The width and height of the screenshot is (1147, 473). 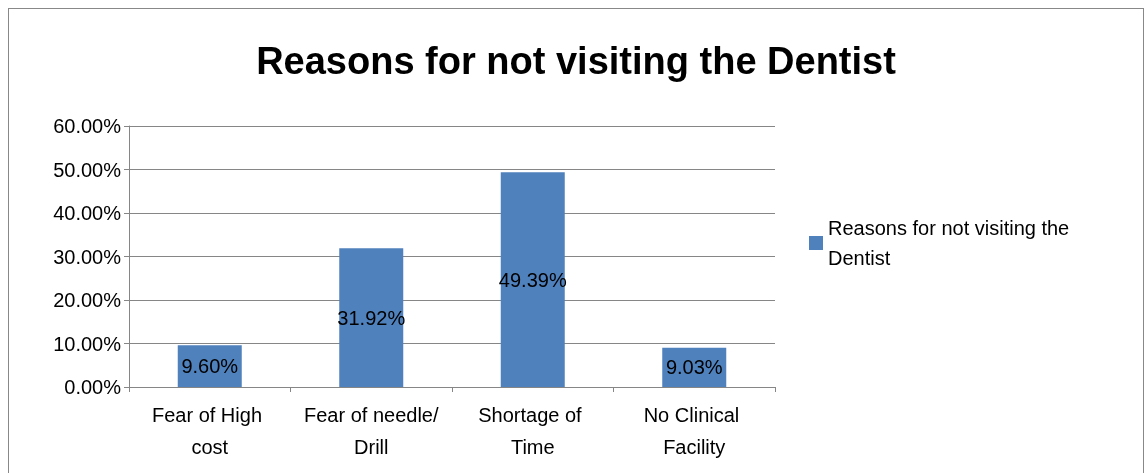 What do you see at coordinates (371, 431) in the screenshot?
I see `x-tick-label: Fear of needle/Drill` at bounding box center [371, 431].